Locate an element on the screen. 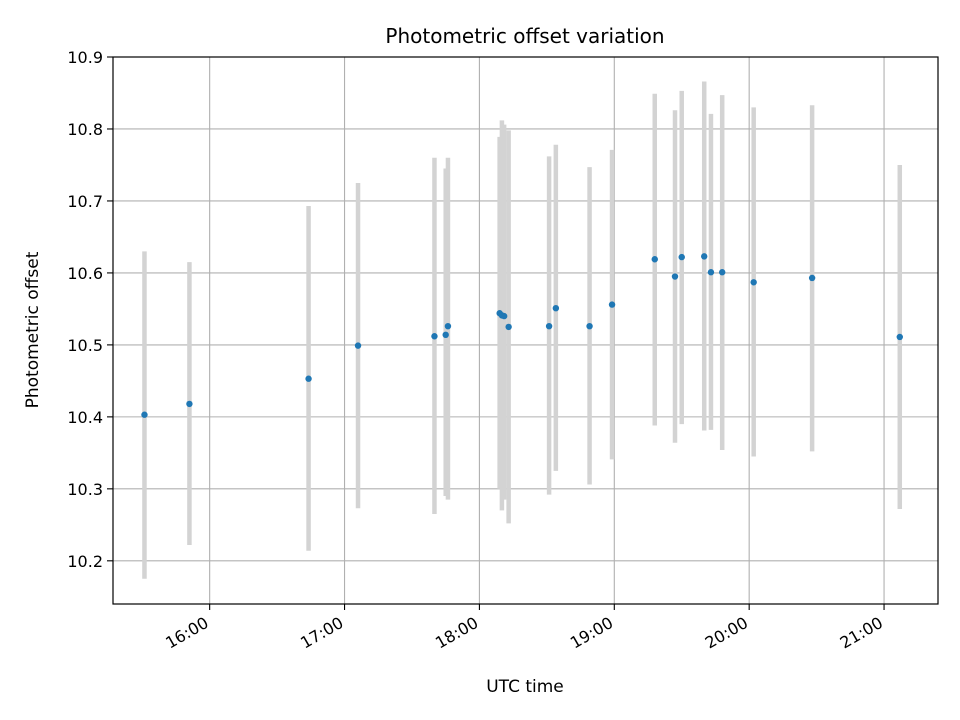 This screenshot has width=960, height=720. y-axis-title: Photometric offset is located at coordinates (33, 329).